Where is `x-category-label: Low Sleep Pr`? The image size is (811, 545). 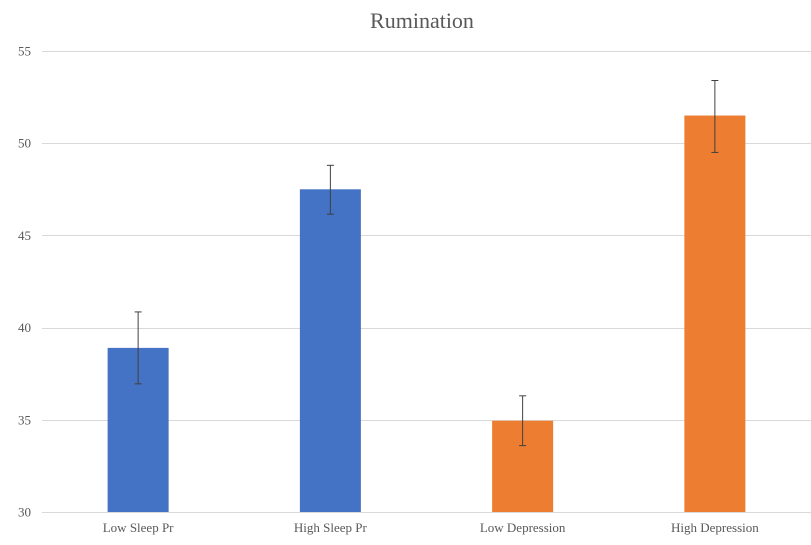 x-category-label: Low Sleep Pr is located at coordinates (138, 527).